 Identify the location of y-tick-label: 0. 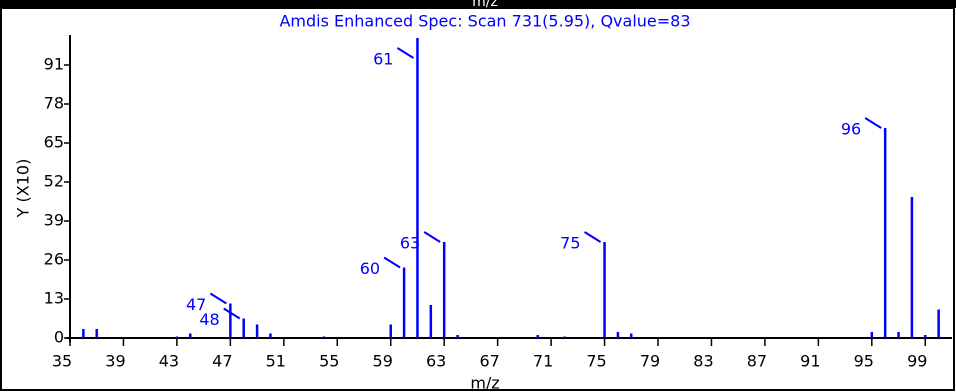
(59, 337).